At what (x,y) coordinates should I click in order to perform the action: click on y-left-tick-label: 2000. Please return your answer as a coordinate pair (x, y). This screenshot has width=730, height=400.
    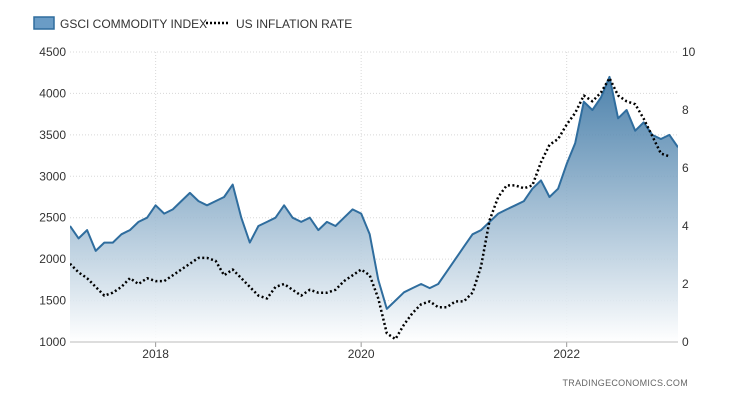
    Looking at the image, I should click on (52, 259).